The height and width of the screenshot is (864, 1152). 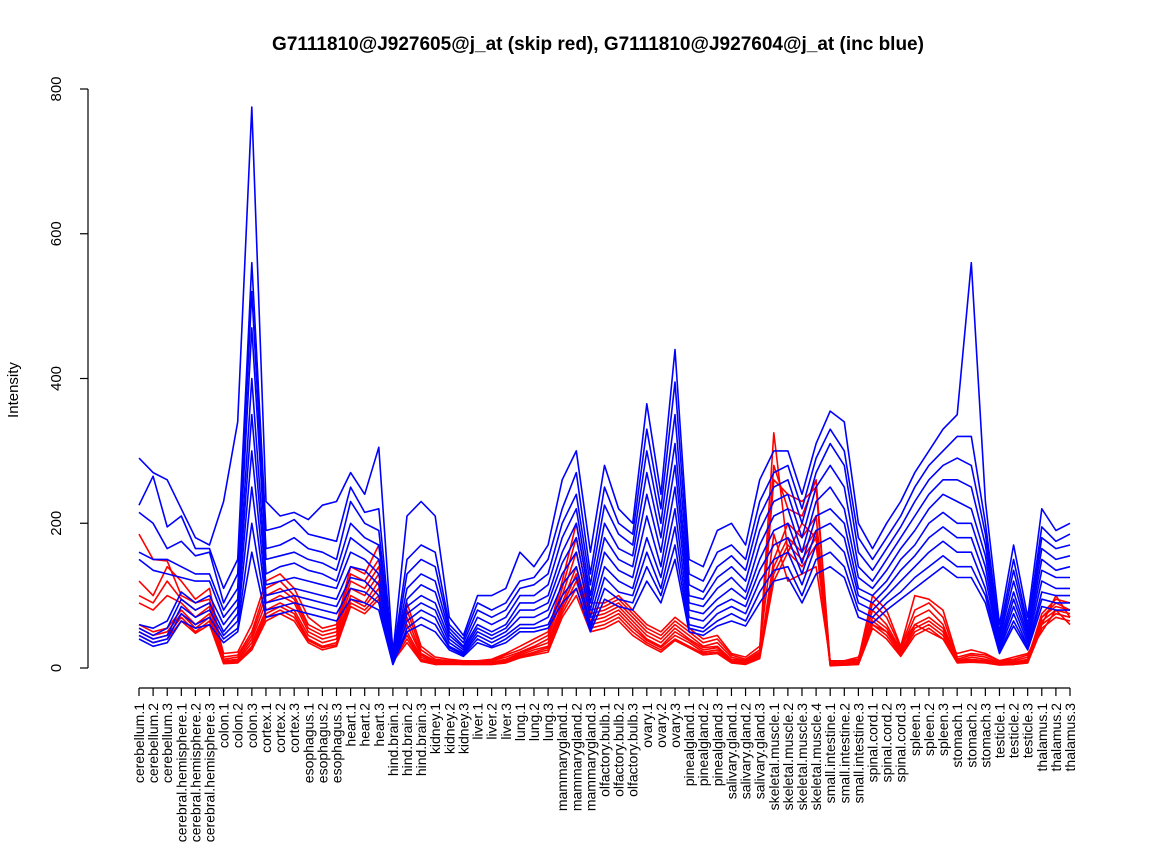 I want to click on x-tick-label: cortex.2, so click(x=280, y=728).